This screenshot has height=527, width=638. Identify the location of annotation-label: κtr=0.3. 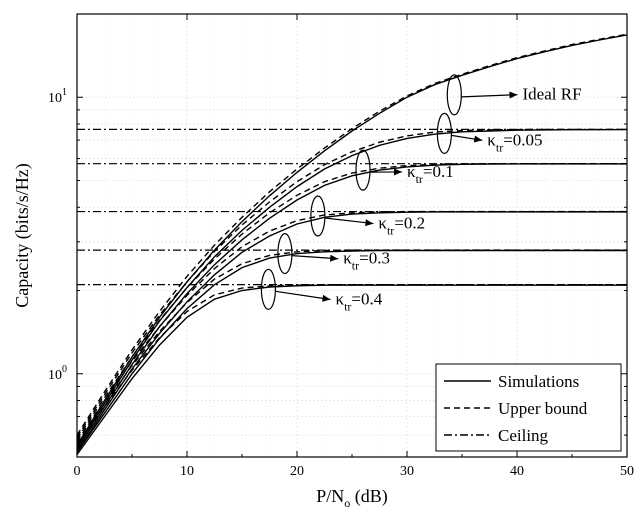
(366, 261).